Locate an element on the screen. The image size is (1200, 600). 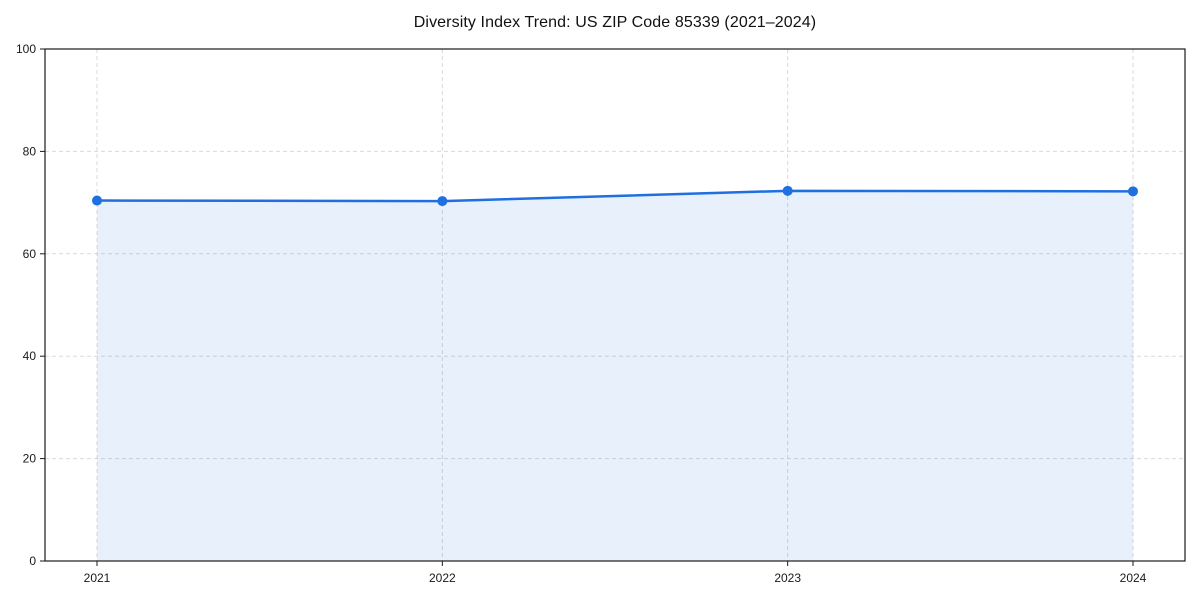
data-point-2024 is located at coordinates (1133, 191).